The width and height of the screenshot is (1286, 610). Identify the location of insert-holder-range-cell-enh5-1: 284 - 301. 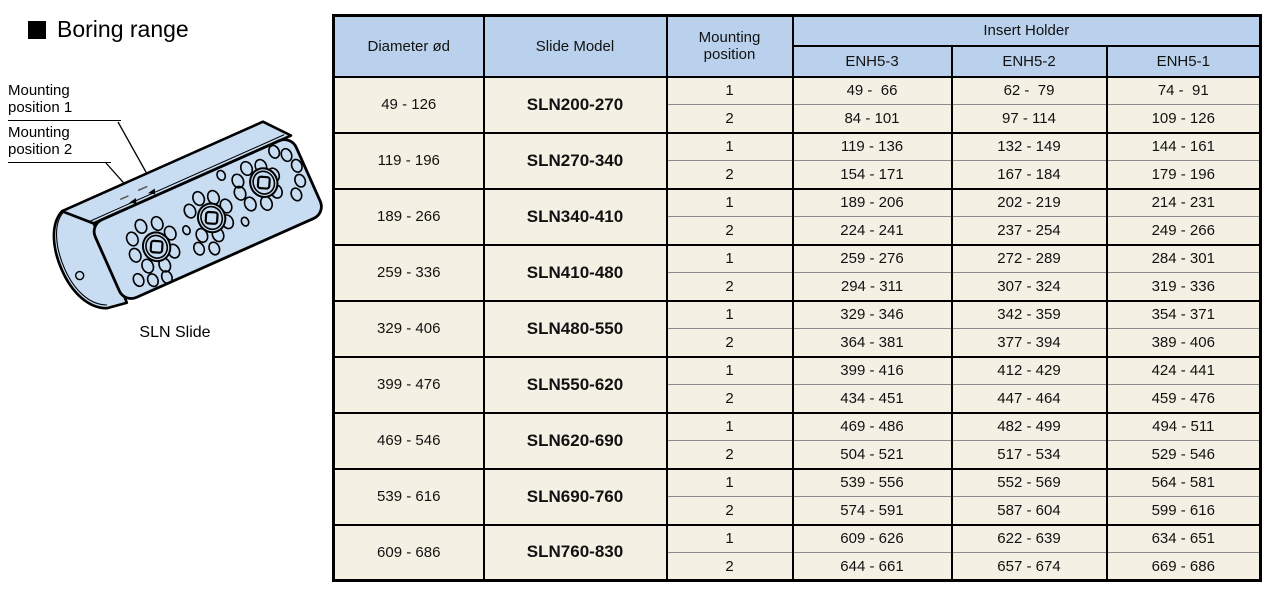
(1183, 258).